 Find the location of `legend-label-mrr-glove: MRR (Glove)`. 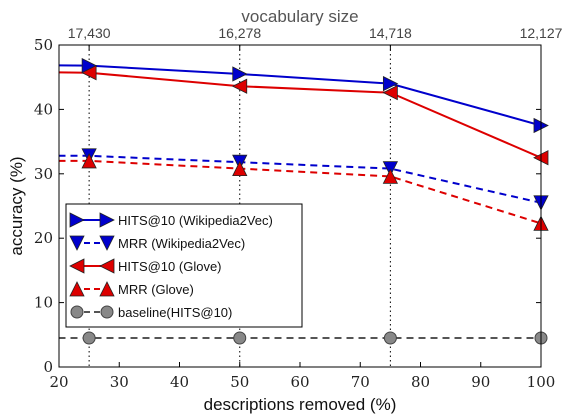

legend-label-mrr-glove: MRR (Glove) is located at coordinates (156, 289).